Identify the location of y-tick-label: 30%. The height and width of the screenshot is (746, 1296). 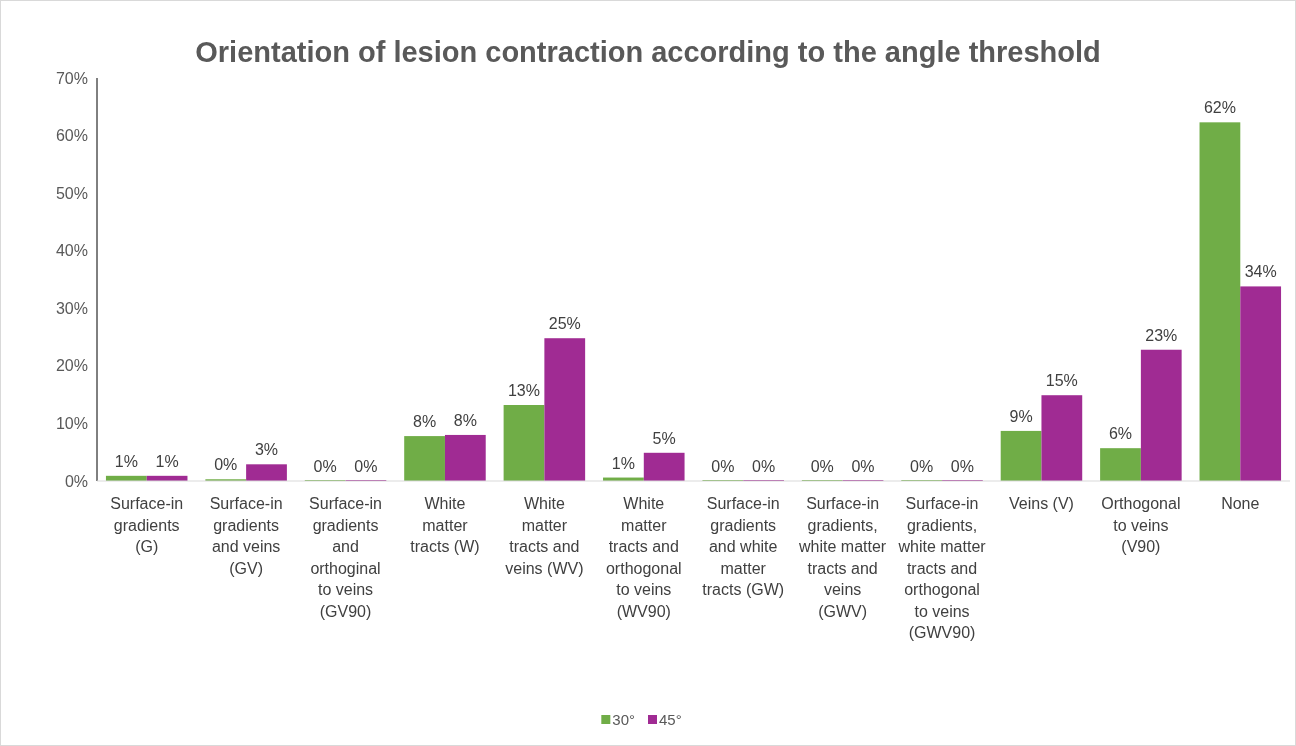
(71, 308).